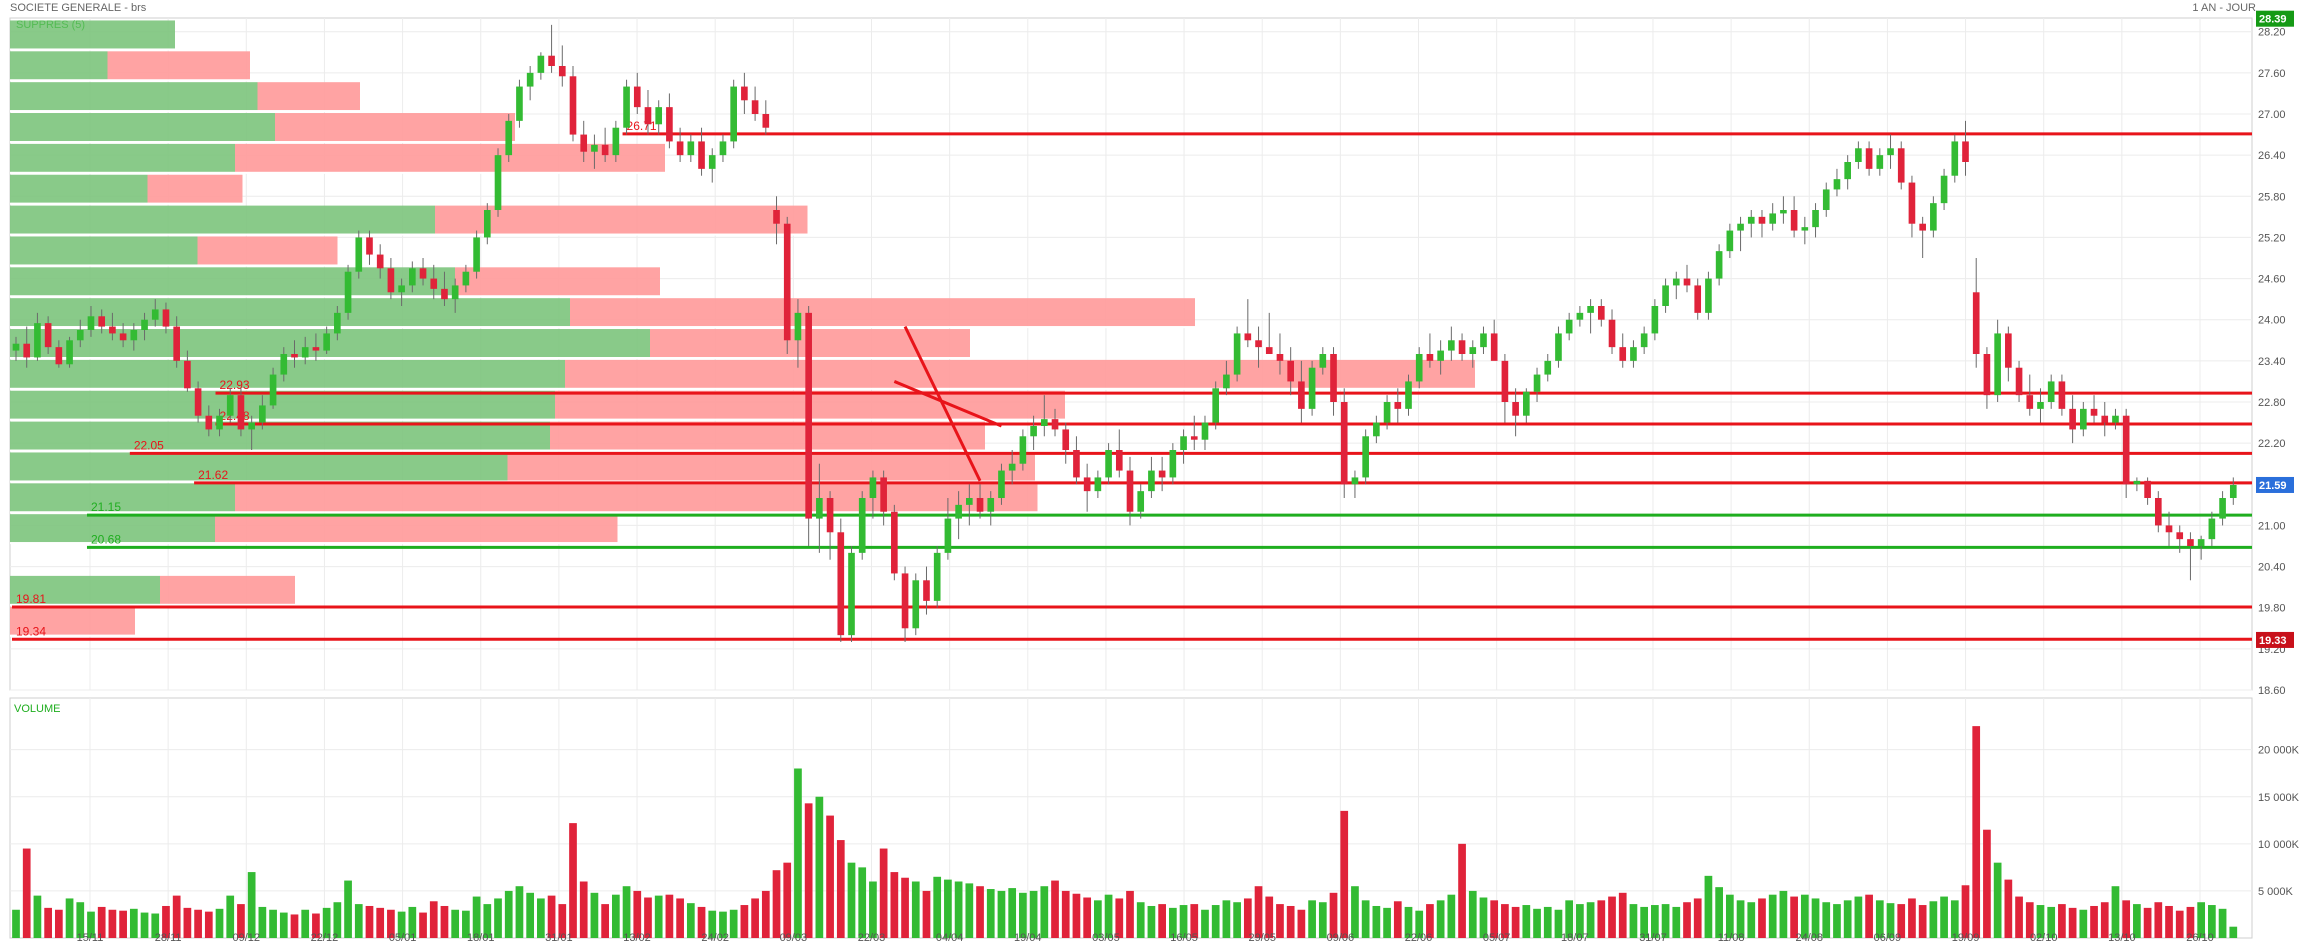 The height and width of the screenshot is (944, 2300). What do you see at coordinates (2272, 115) in the screenshot?
I see `price-tick-label: 27.00` at bounding box center [2272, 115].